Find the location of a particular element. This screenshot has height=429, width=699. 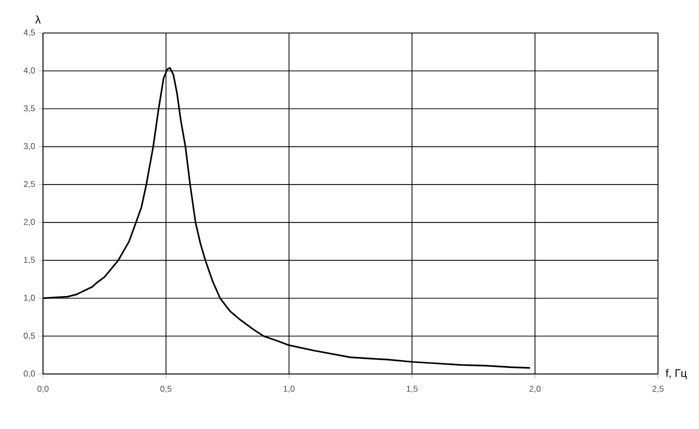

y-tick-label: 1,5 is located at coordinates (29, 260).